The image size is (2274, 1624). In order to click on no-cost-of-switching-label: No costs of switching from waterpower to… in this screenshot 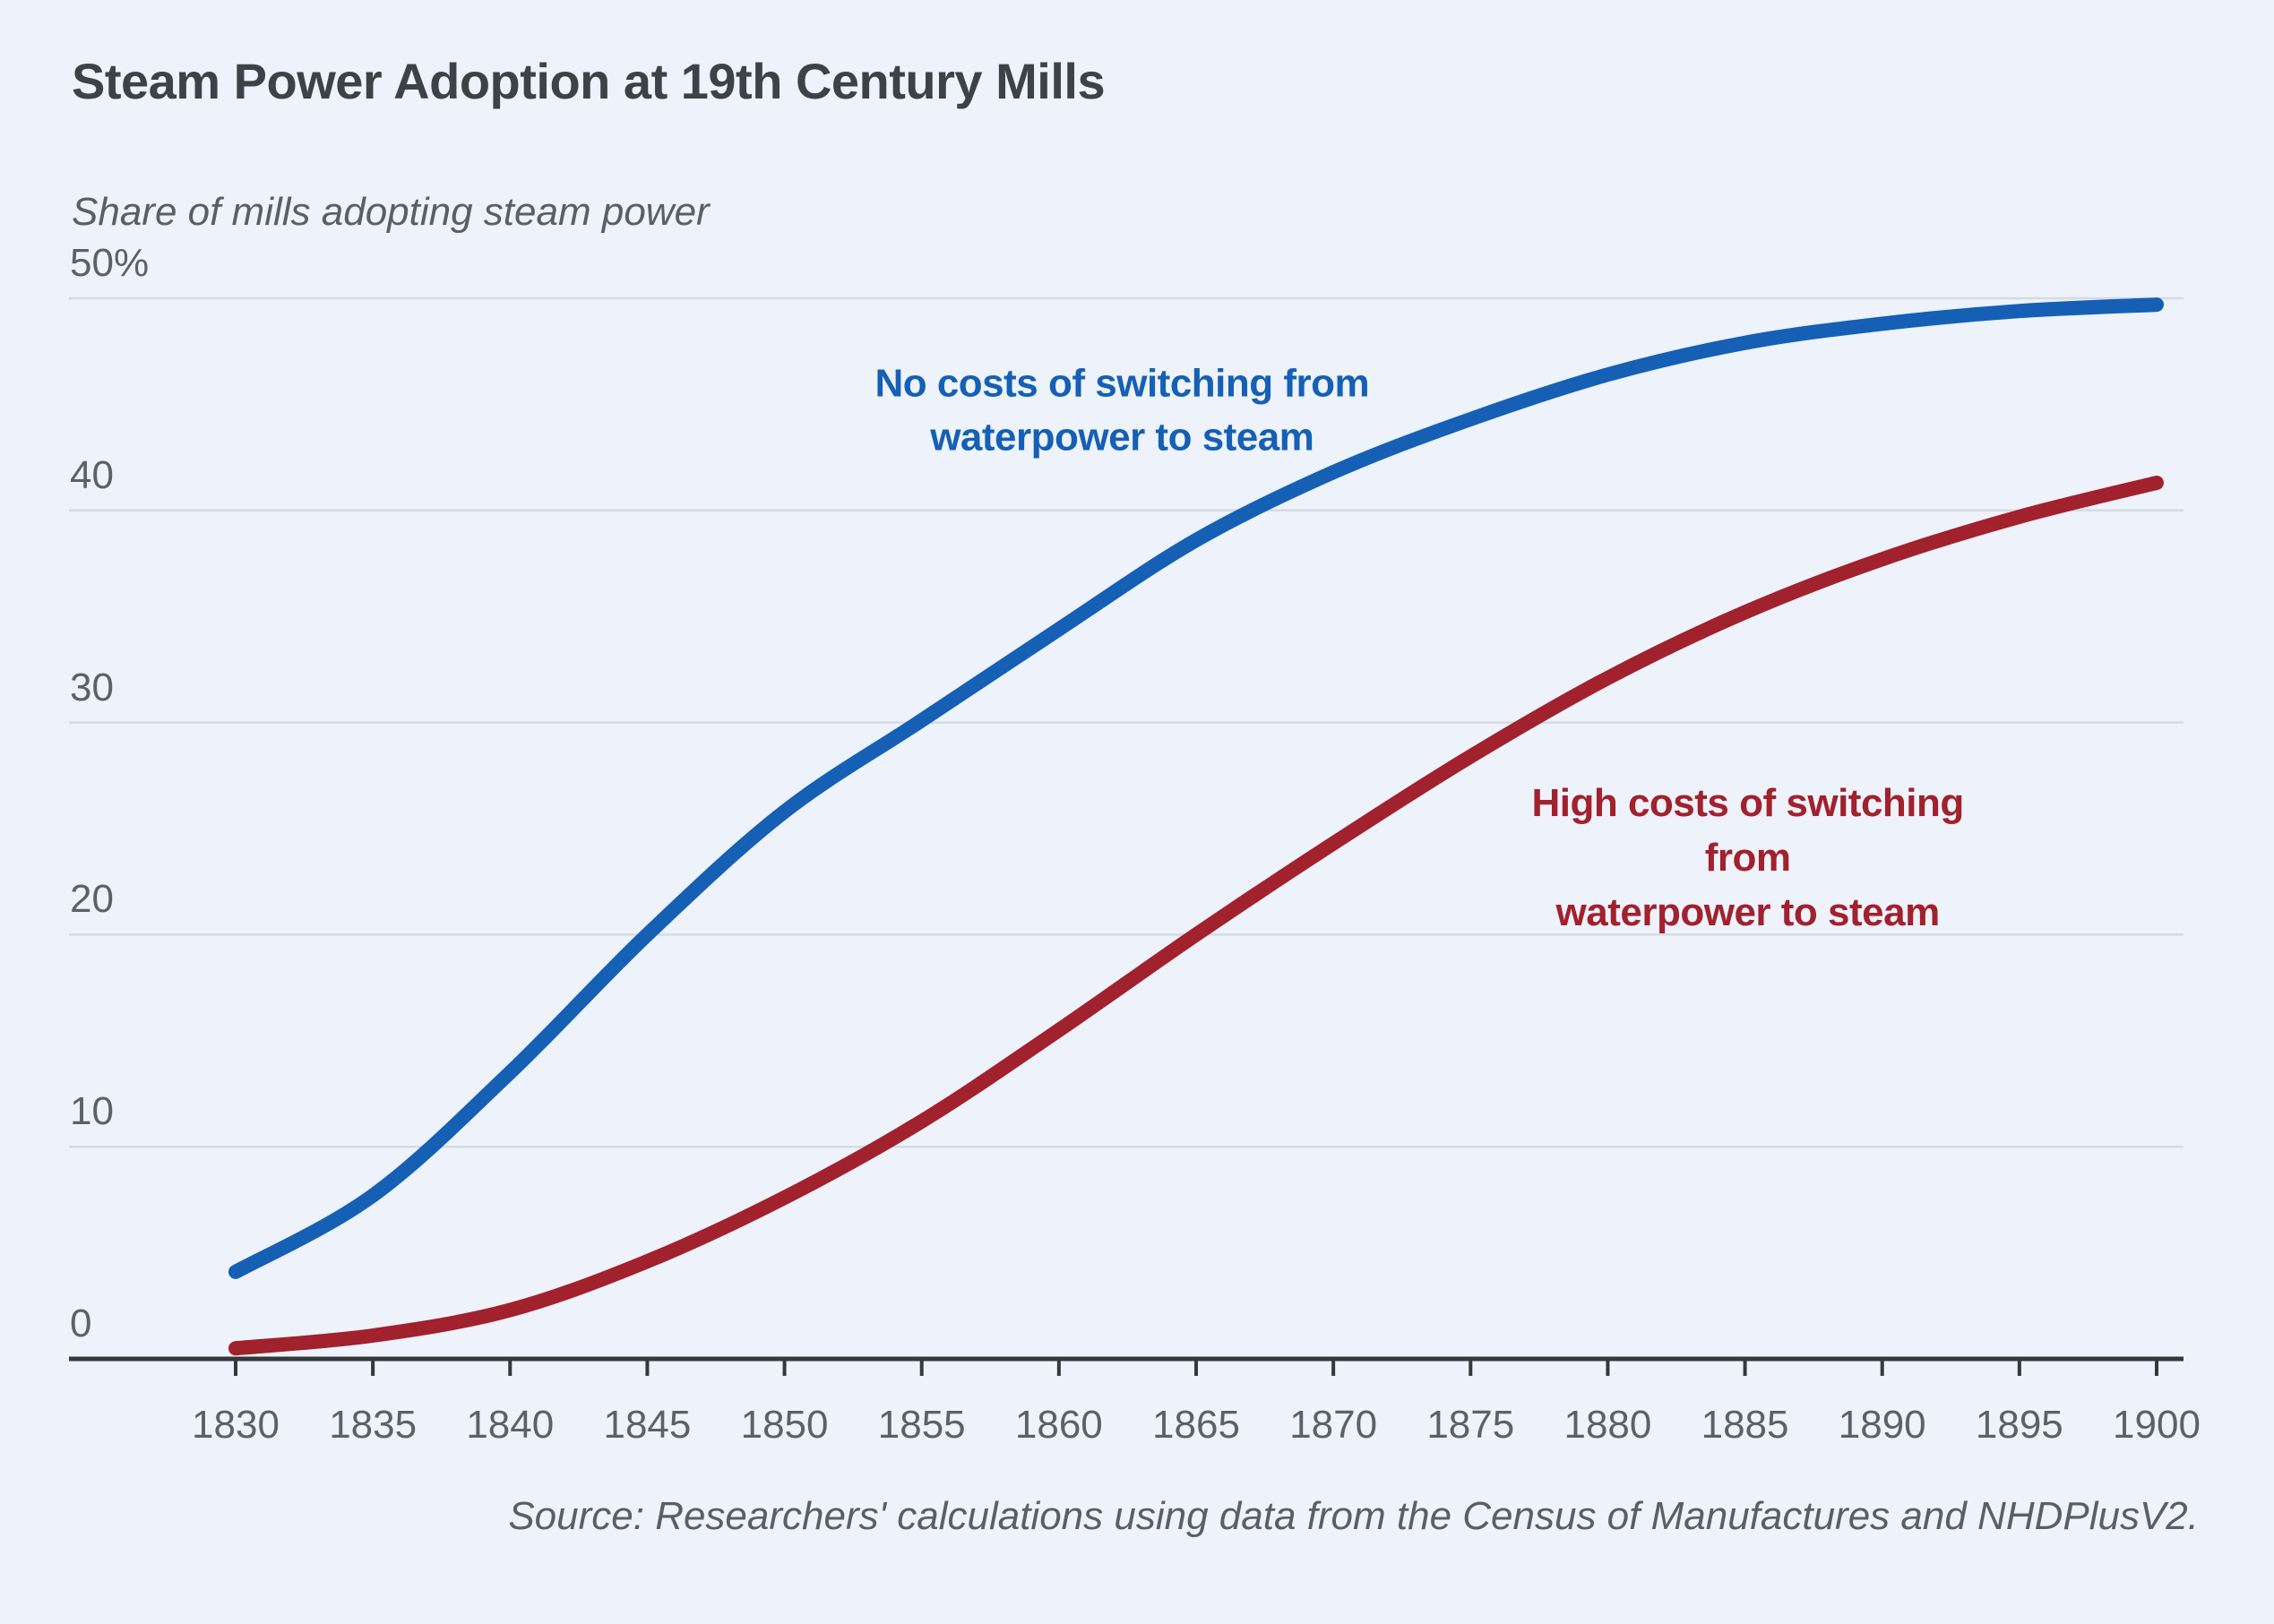, I will do `click(1122, 410)`.